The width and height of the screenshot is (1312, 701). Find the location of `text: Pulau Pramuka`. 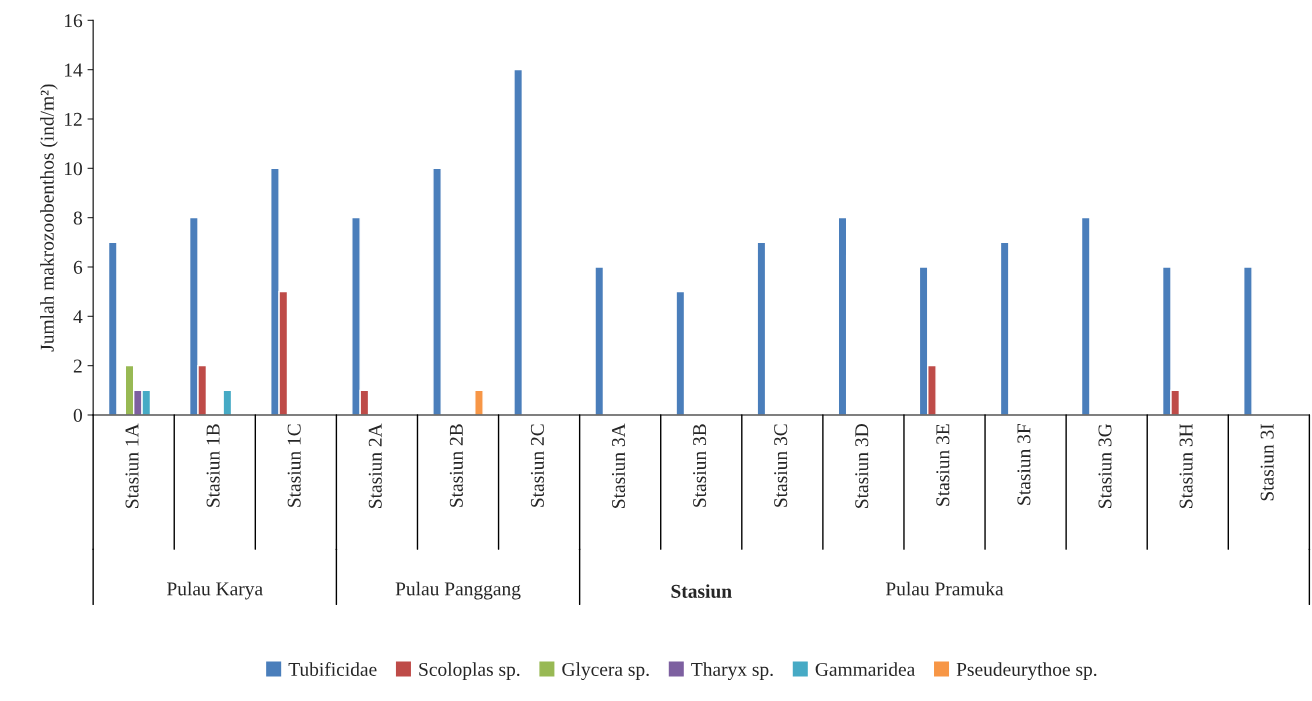

text: Pulau Pramuka is located at coordinates (944, 588).